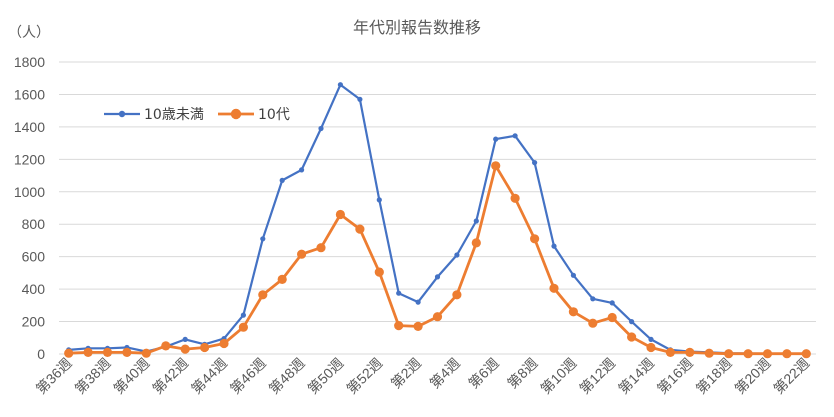  What do you see at coordinates (558, 376) in the screenshot?
I see `x-tick-label: 第10週` at bounding box center [558, 376].